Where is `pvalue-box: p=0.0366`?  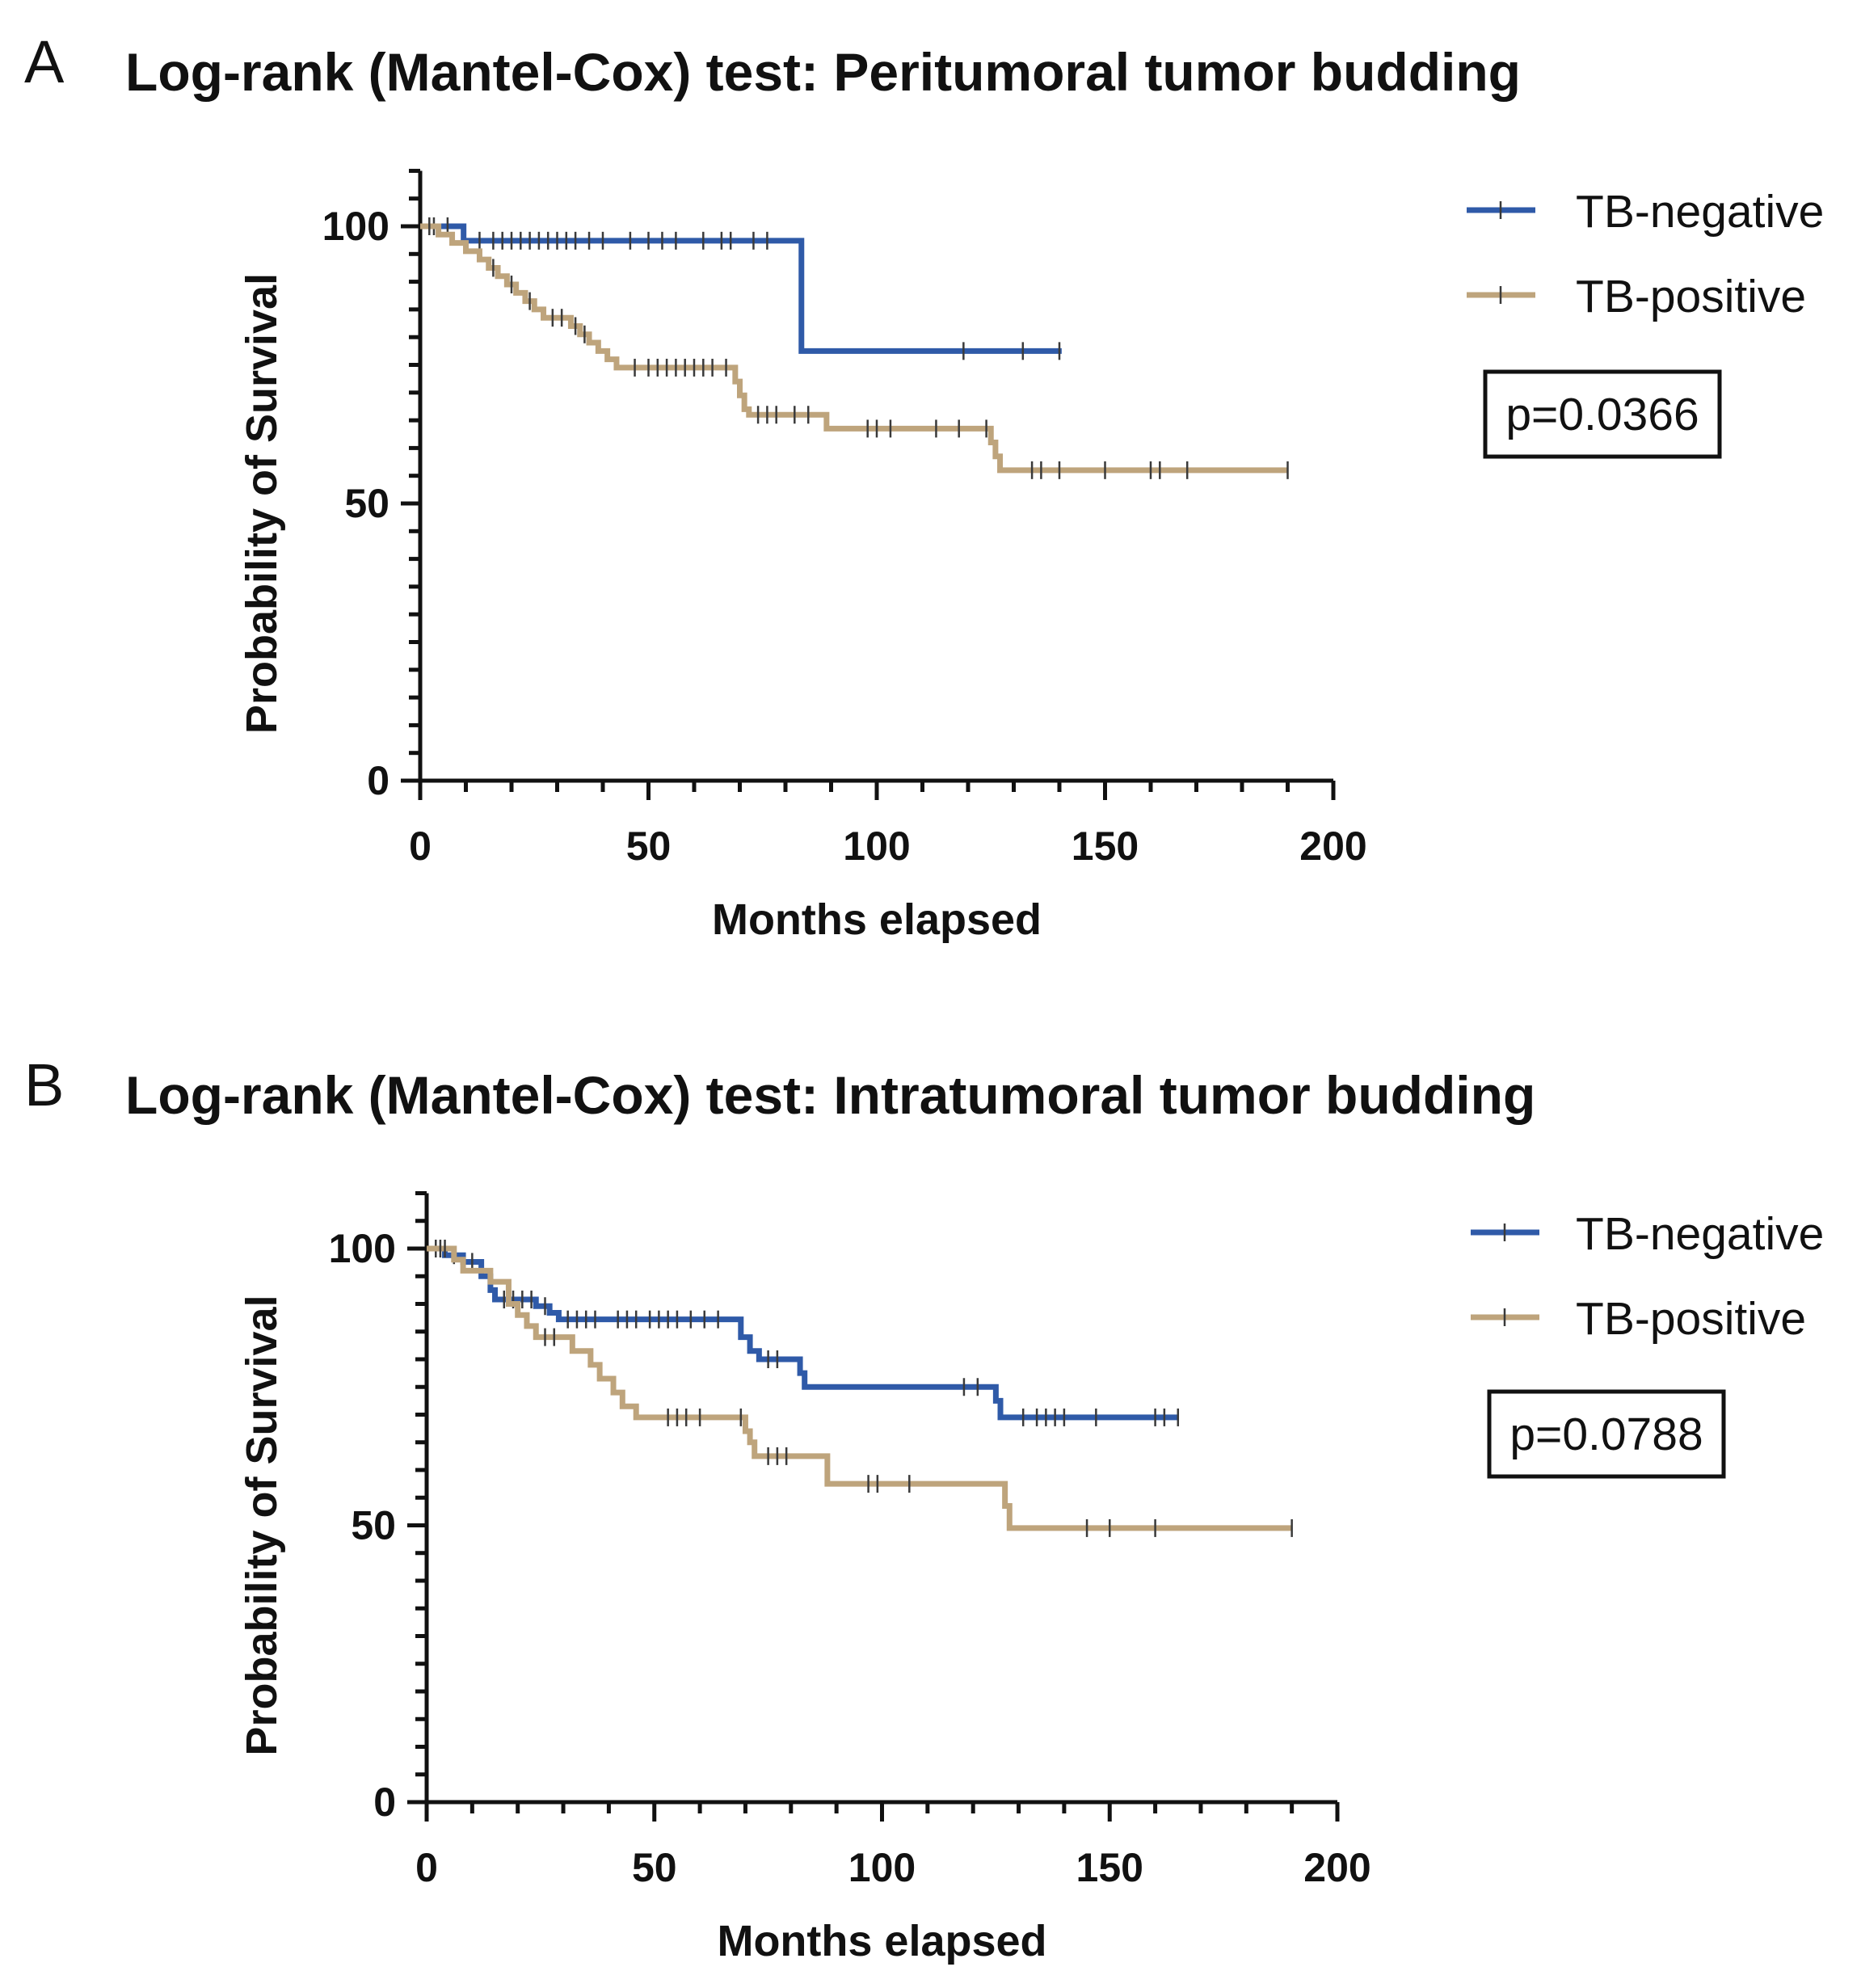
pvalue-box: p=0.0366 is located at coordinates (1602, 414).